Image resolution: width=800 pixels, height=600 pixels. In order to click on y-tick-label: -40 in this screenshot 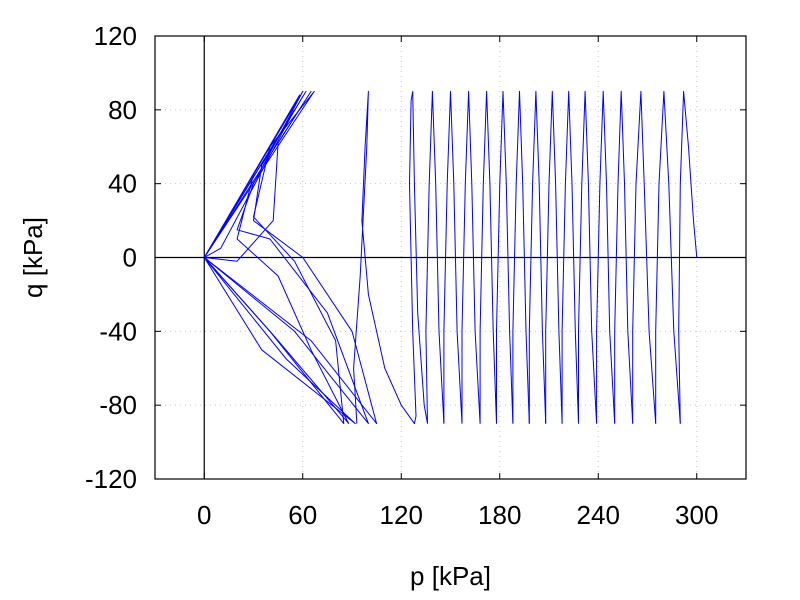, I will do `click(118, 331)`.